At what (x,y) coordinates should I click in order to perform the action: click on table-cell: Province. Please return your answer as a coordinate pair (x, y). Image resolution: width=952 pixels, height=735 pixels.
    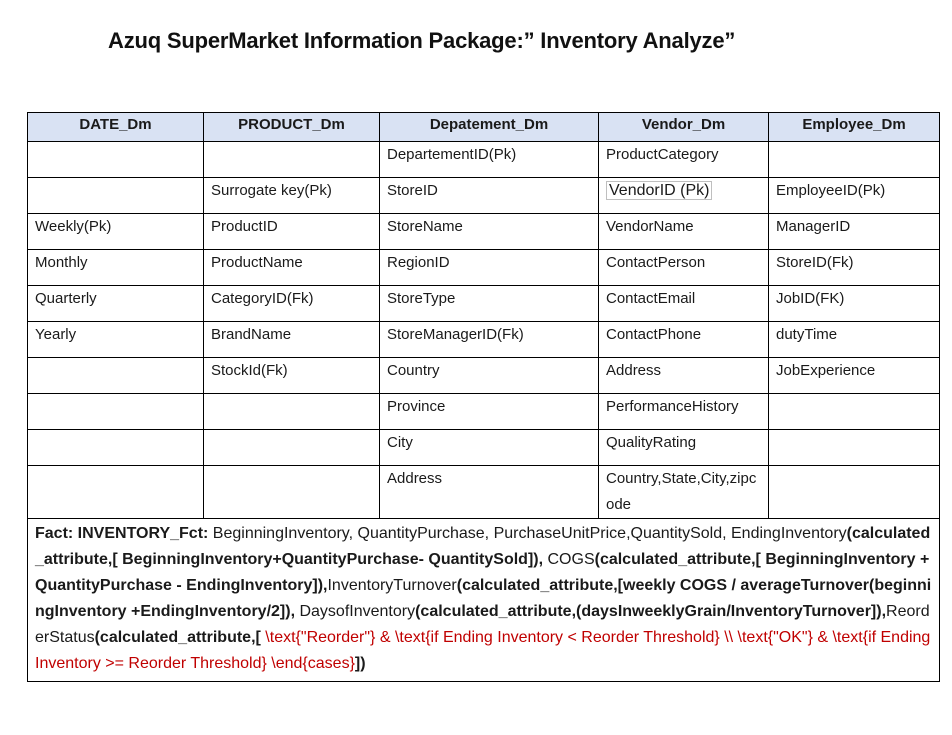
    Looking at the image, I should click on (489, 411).